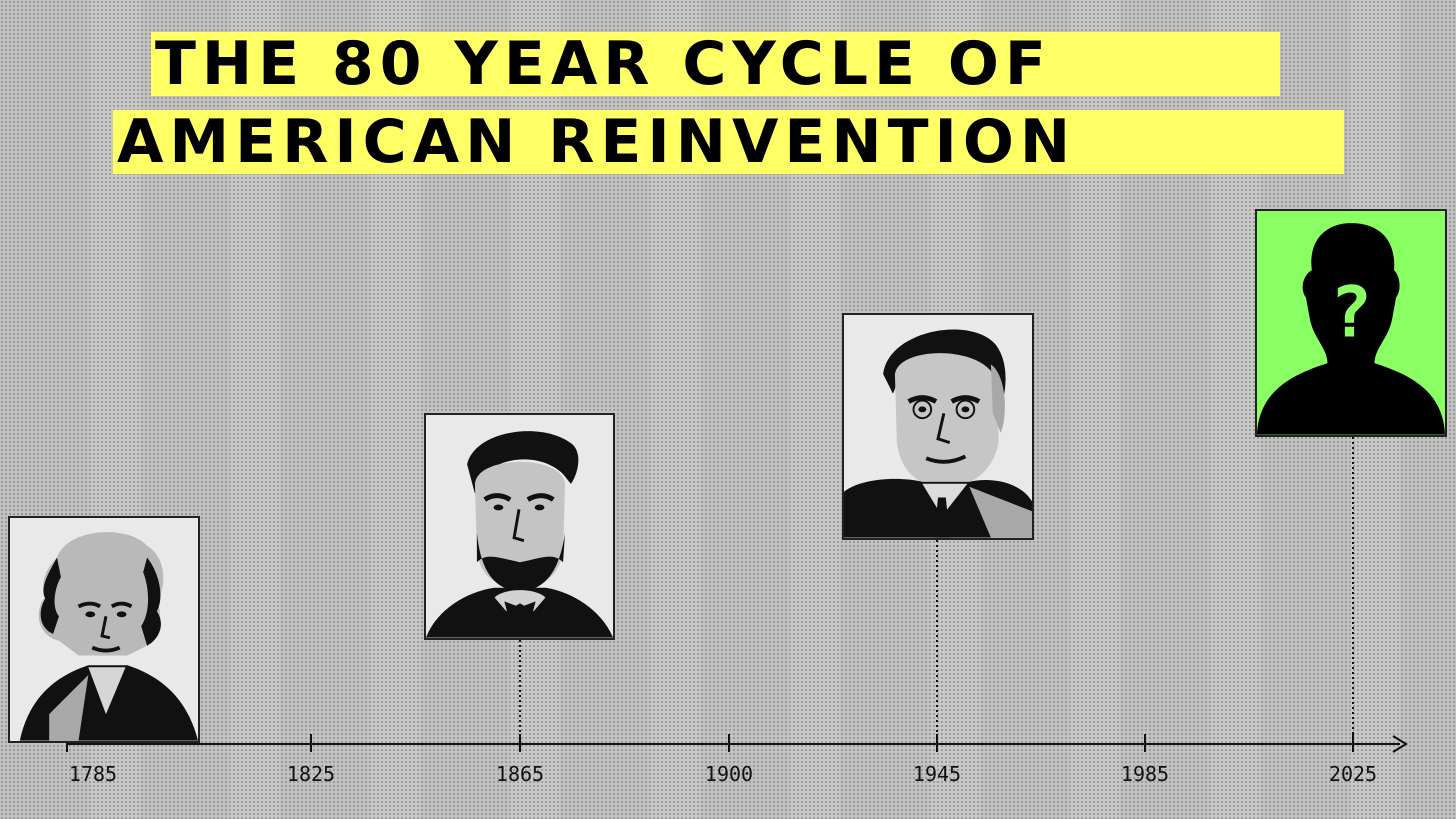 The width and height of the screenshot is (1456, 819). I want to click on year-label-1900: 1900, so click(729, 774).